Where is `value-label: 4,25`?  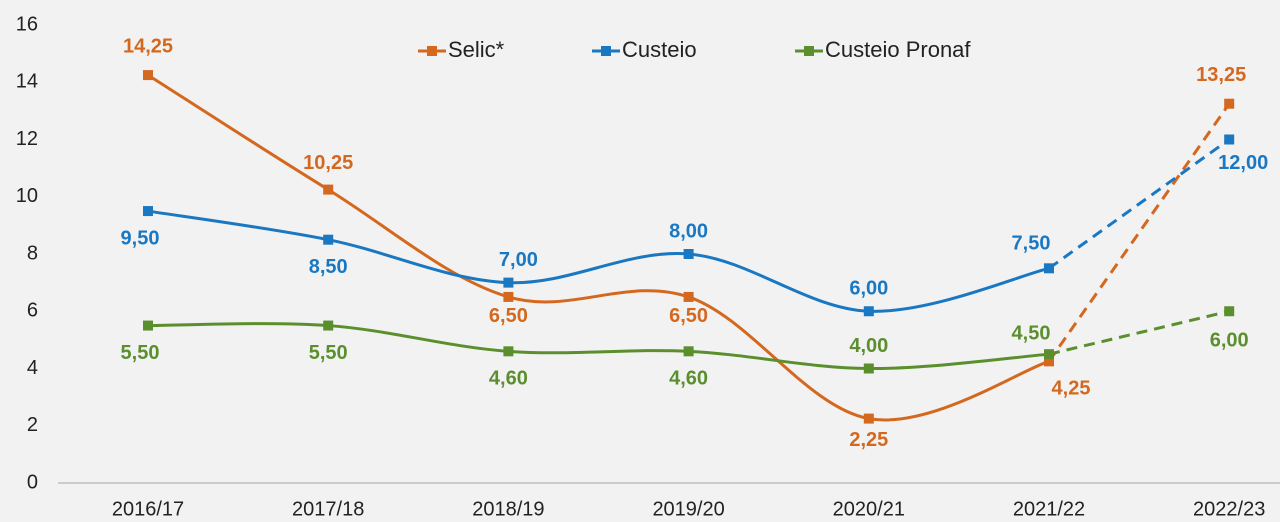 value-label: 4,25 is located at coordinates (1071, 389).